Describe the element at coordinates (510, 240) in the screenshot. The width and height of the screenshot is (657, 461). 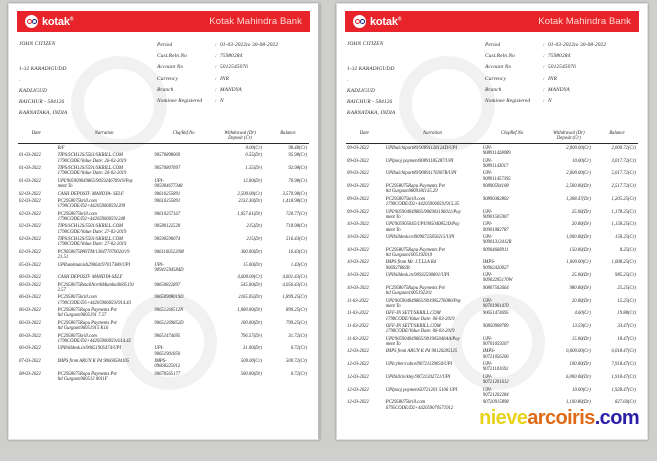
I see `cell-chq-ref-no: UPI- 90901313412R` at that location.